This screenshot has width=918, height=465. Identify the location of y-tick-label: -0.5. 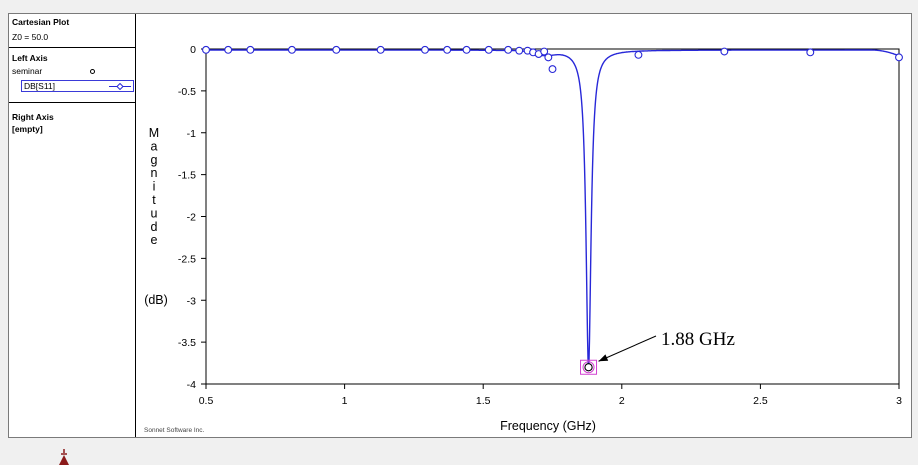
(187, 92).